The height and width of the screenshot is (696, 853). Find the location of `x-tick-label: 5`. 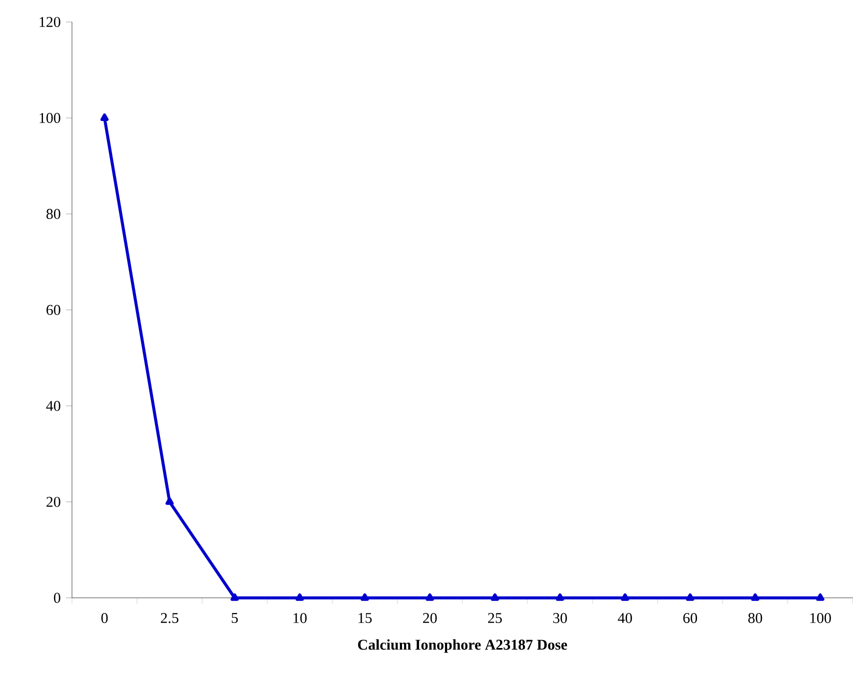

x-tick-label: 5 is located at coordinates (235, 618).